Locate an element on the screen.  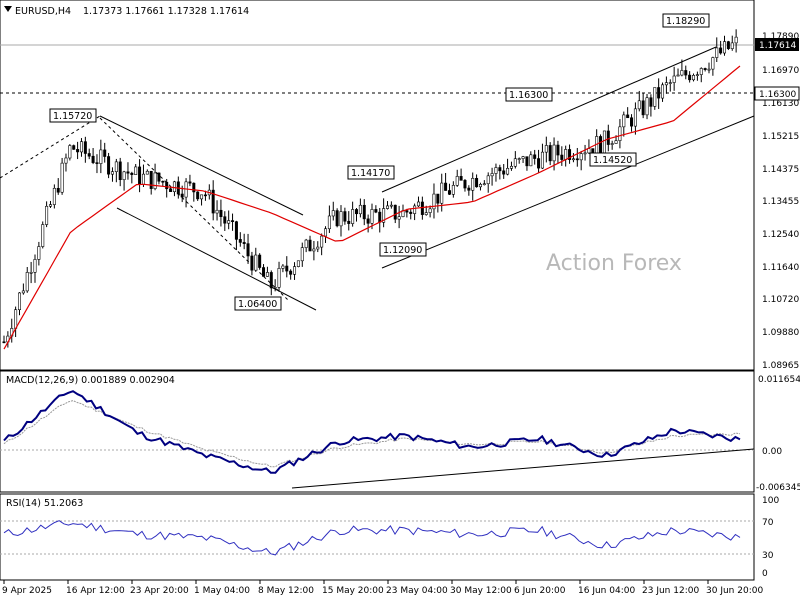
annotation-label: 1.14170 is located at coordinates (370, 173).